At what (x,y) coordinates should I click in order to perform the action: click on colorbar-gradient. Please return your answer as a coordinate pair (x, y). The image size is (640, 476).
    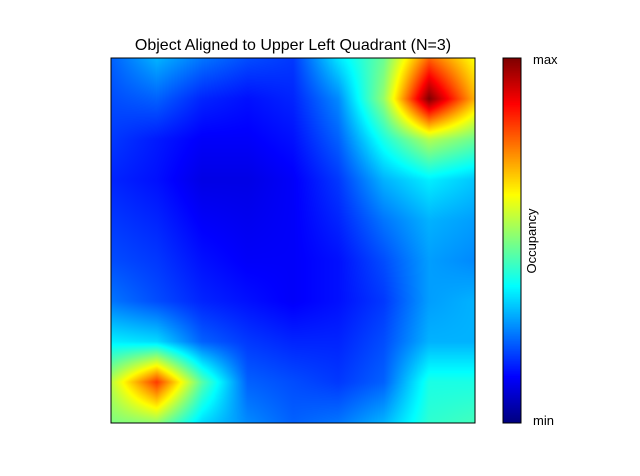
    Looking at the image, I should click on (512, 240).